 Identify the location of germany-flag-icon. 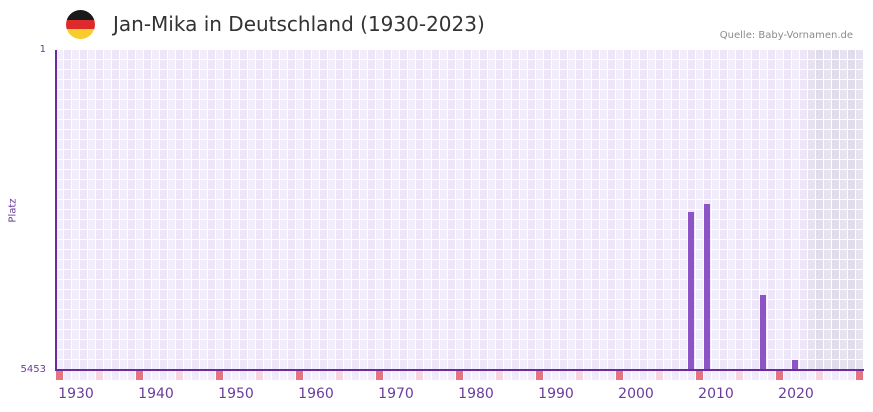
(80, 24).